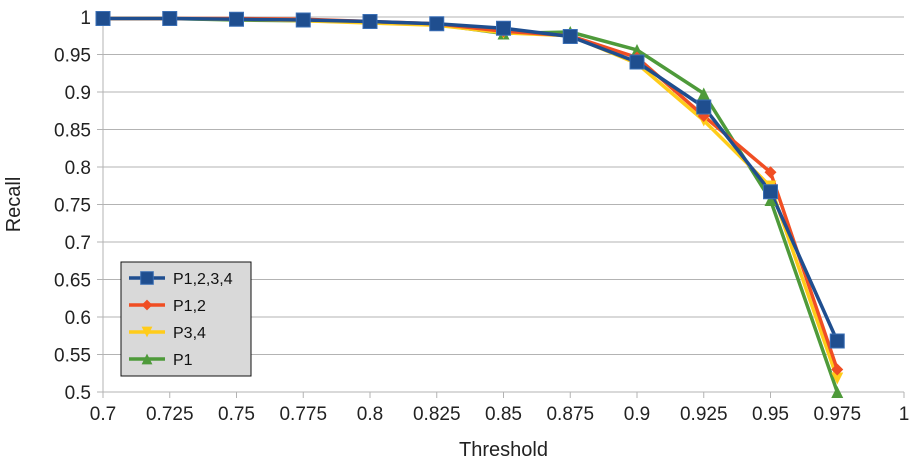 The width and height of the screenshot is (913, 459). What do you see at coordinates (189, 333) in the screenshot?
I see `legend-label: P3,4` at bounding box center [189, 333].